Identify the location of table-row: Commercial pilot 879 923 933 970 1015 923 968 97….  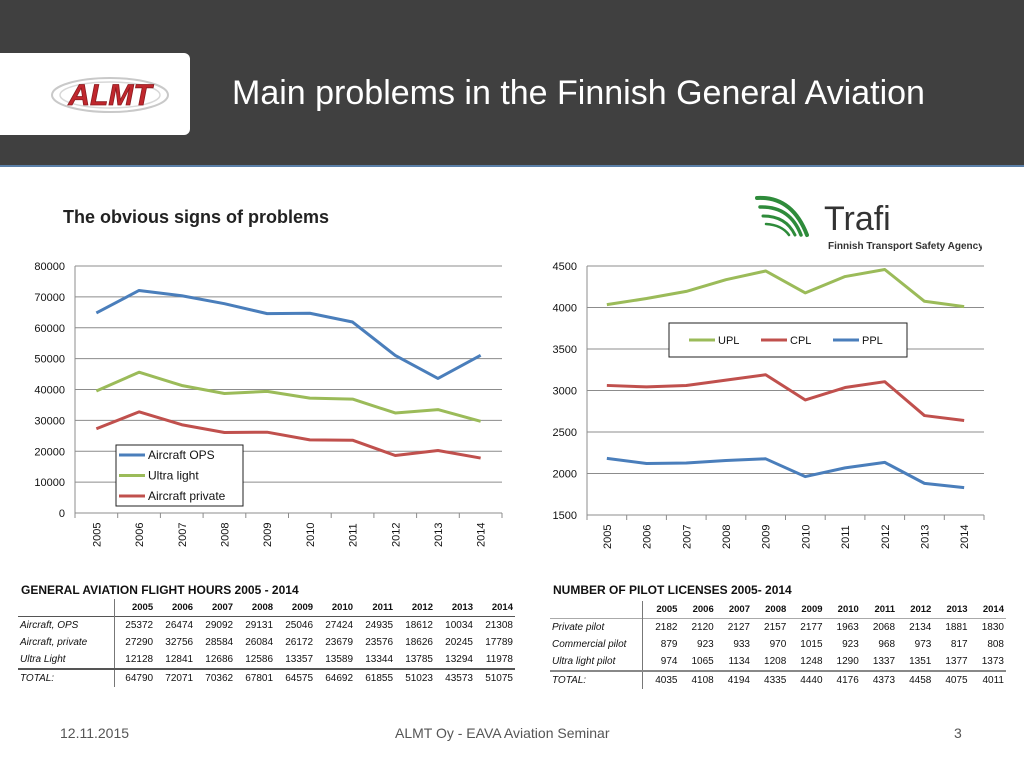
(778, 644).